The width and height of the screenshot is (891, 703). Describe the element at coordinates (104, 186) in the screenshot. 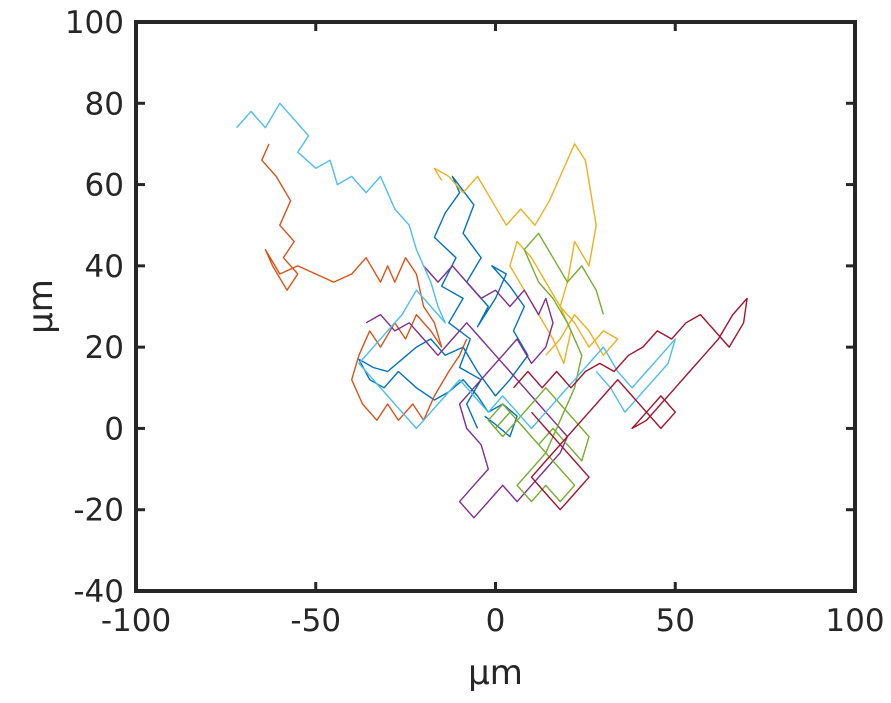

I see `y-tick-label: 60` at that location.